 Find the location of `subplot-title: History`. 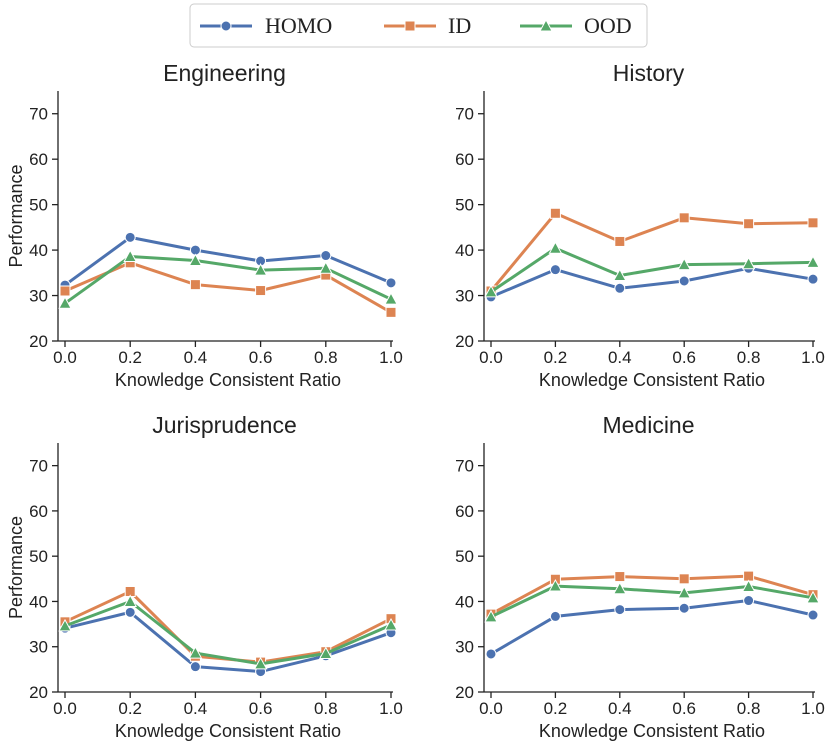

subplot-title: History is located at coordinates (649, 73).